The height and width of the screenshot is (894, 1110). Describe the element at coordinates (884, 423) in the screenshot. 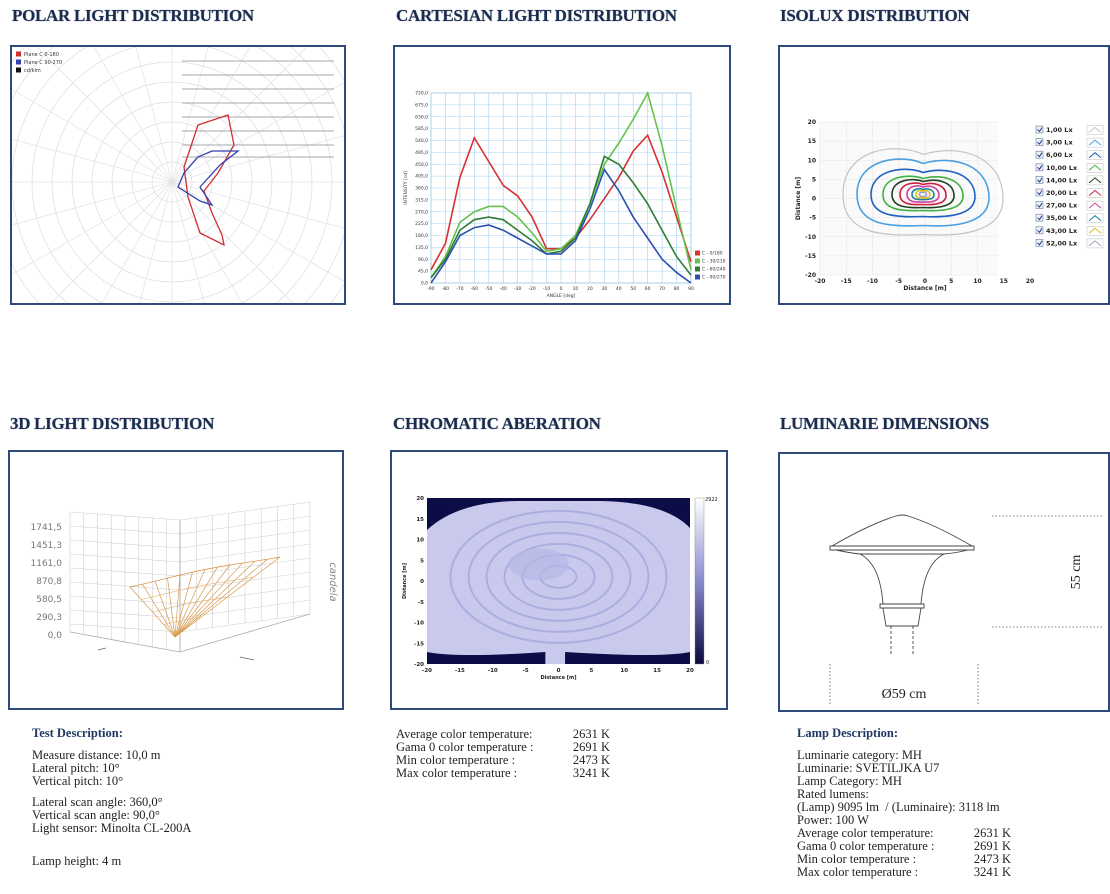

I see `section-heading: LUMINARIE DIMENSIONS` at that location.